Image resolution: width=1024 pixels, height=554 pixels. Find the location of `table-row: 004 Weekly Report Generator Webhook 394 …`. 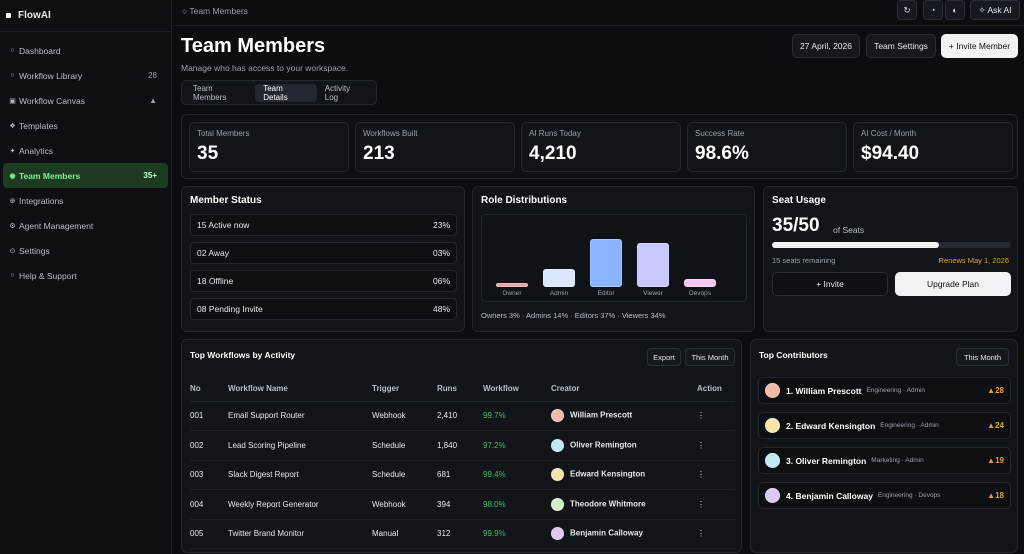

table-row: 004 Weekly Report Generator Webhook 394 … is located at coordinates (462, 504).